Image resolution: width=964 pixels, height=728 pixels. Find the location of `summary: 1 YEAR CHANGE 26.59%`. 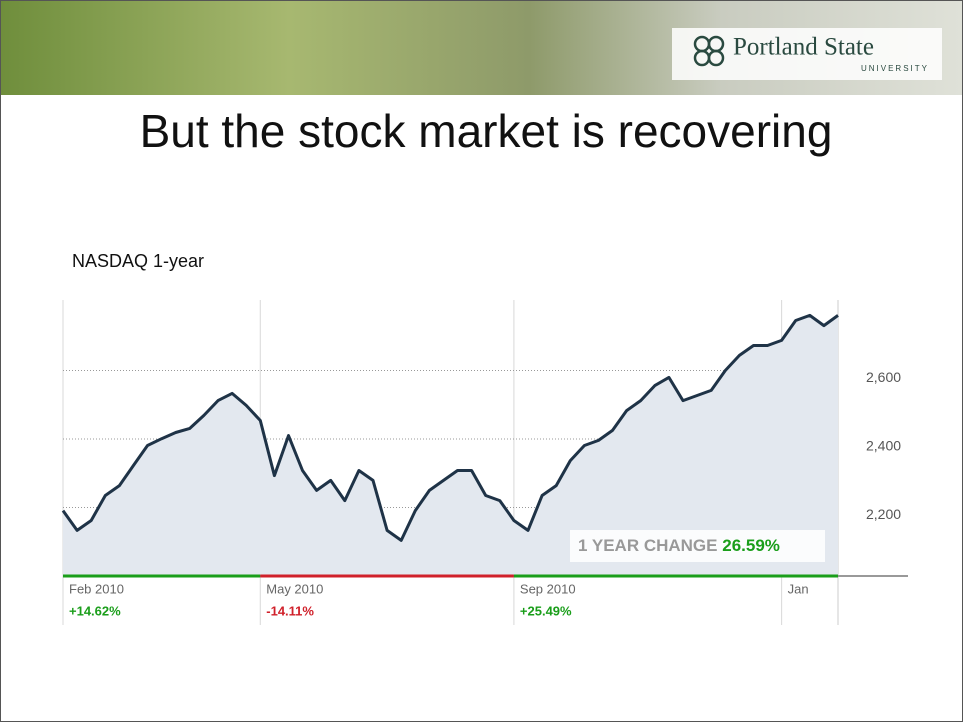

summary: 1 YEAR CHANGE 26.59% is located at coordinates (679, 545).